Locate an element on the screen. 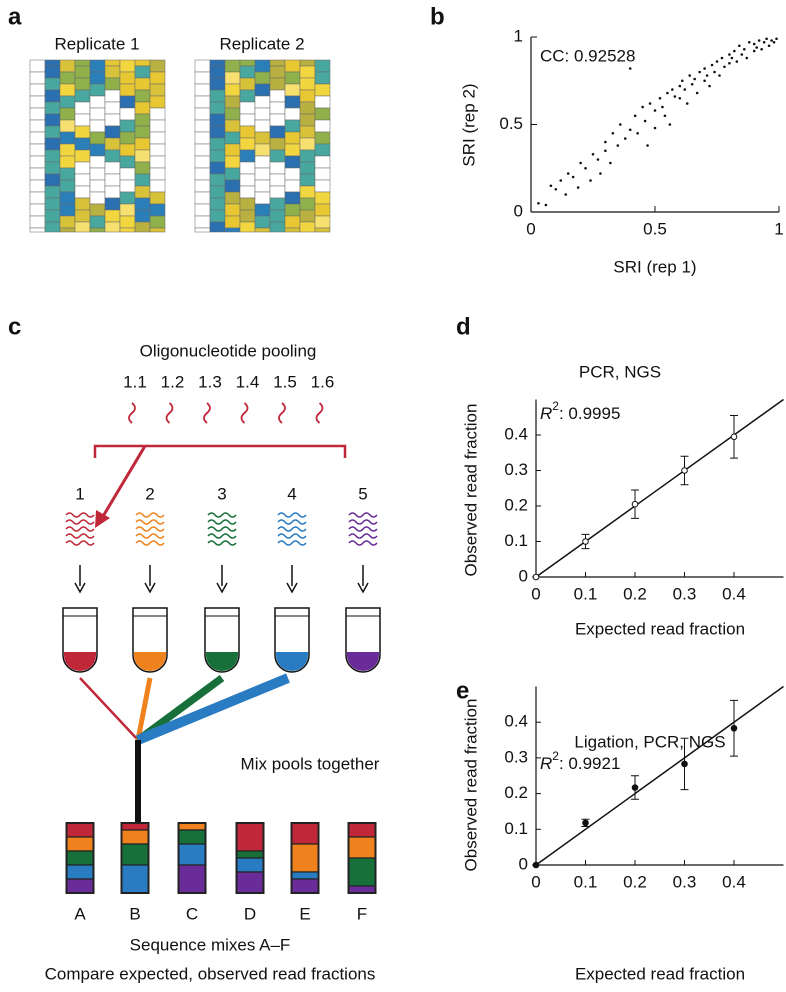  y-tick-label: 0.2 is located at coordinates (516, 792).